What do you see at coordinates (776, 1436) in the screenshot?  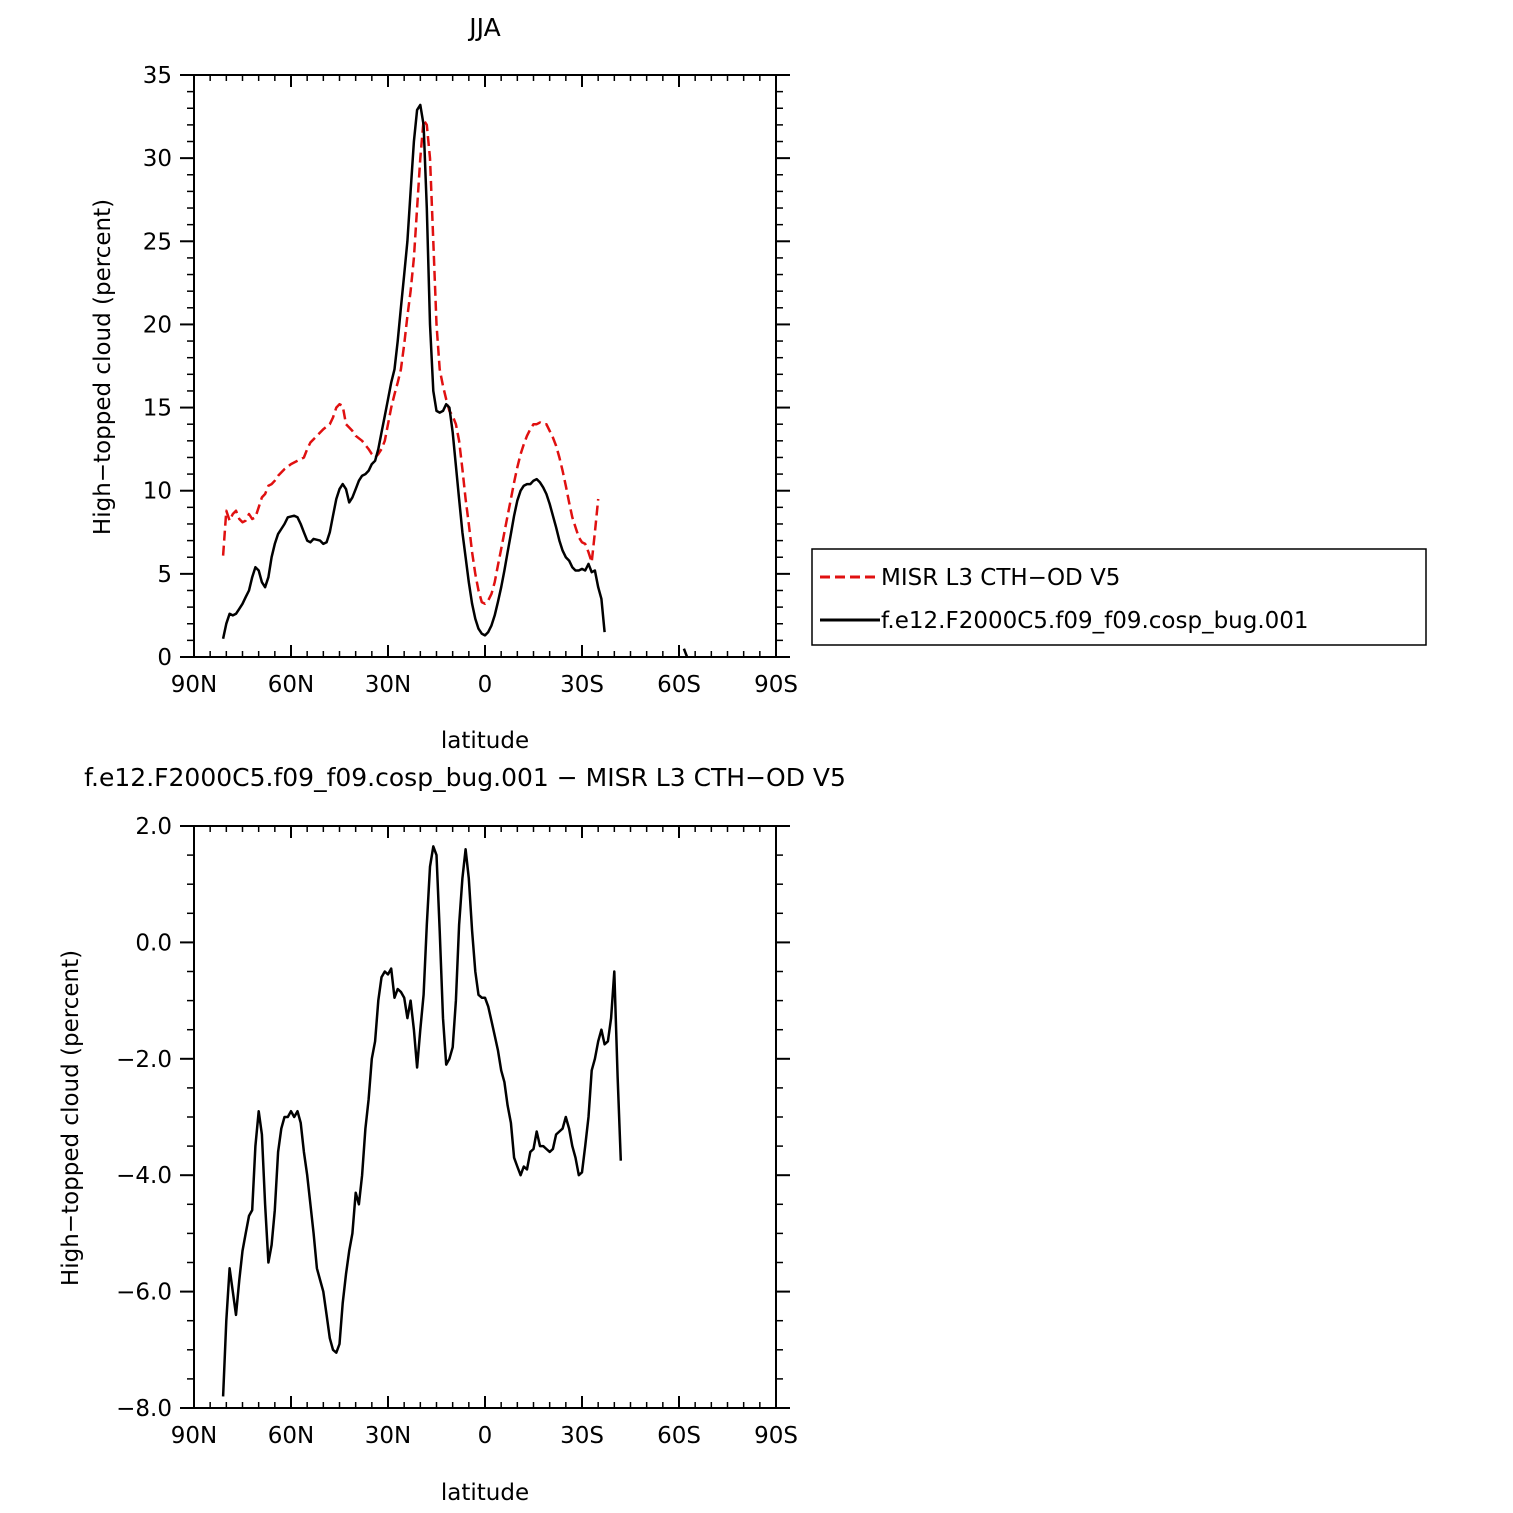 I see `bottom-x-tick-label: 90S` at bounding box center [776, 1436].